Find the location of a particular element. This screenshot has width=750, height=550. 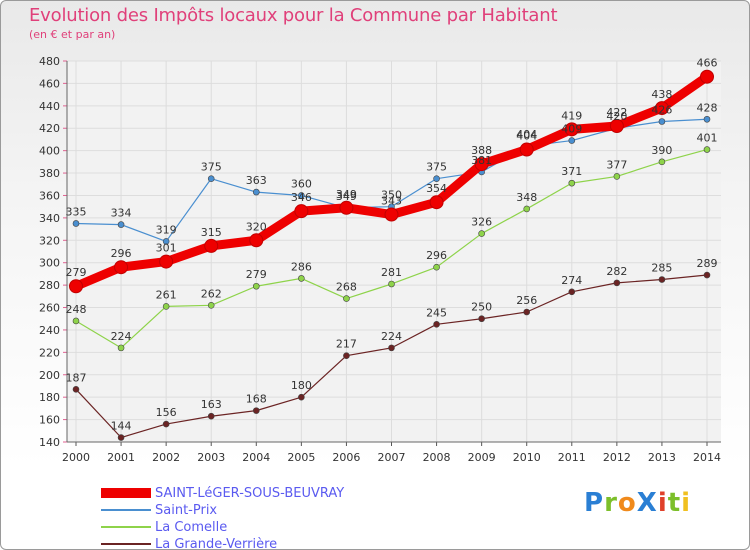

data-label: 381 is located at coordinates (481, 160).